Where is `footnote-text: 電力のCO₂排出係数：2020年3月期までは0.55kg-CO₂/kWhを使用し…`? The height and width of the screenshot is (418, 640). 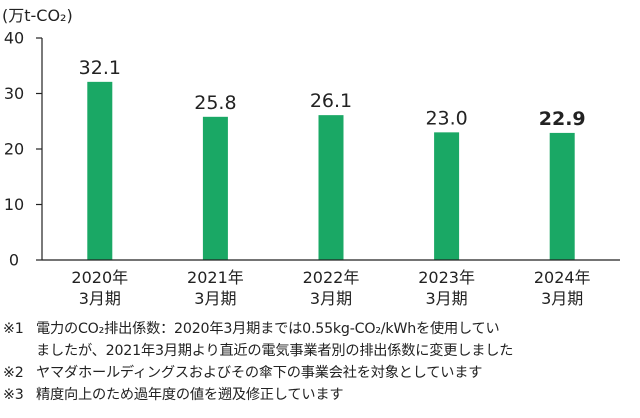
footnote-text: 電力のCO₂排出係数：2020年3月期までは0.55kg-CO₂/kWhを使用し… is located at coordinates (268, 329).